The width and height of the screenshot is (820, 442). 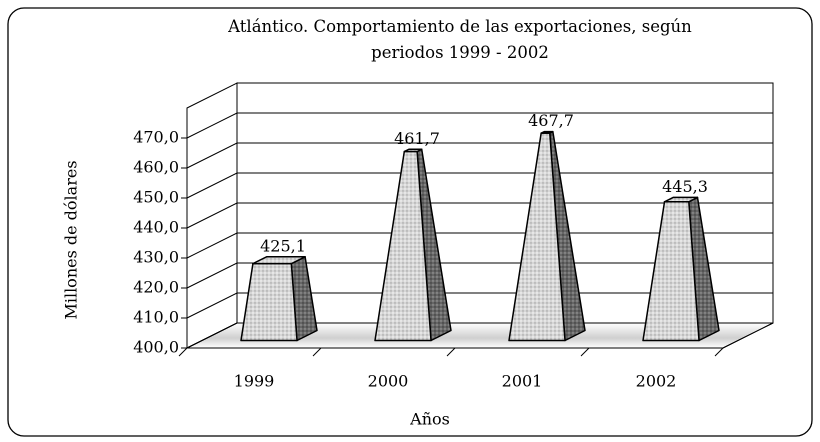 What do you see at coordinates (156, 137) in the screenshot?
I see `y-tick-label: 470,0` at bounding box center [156, 137].